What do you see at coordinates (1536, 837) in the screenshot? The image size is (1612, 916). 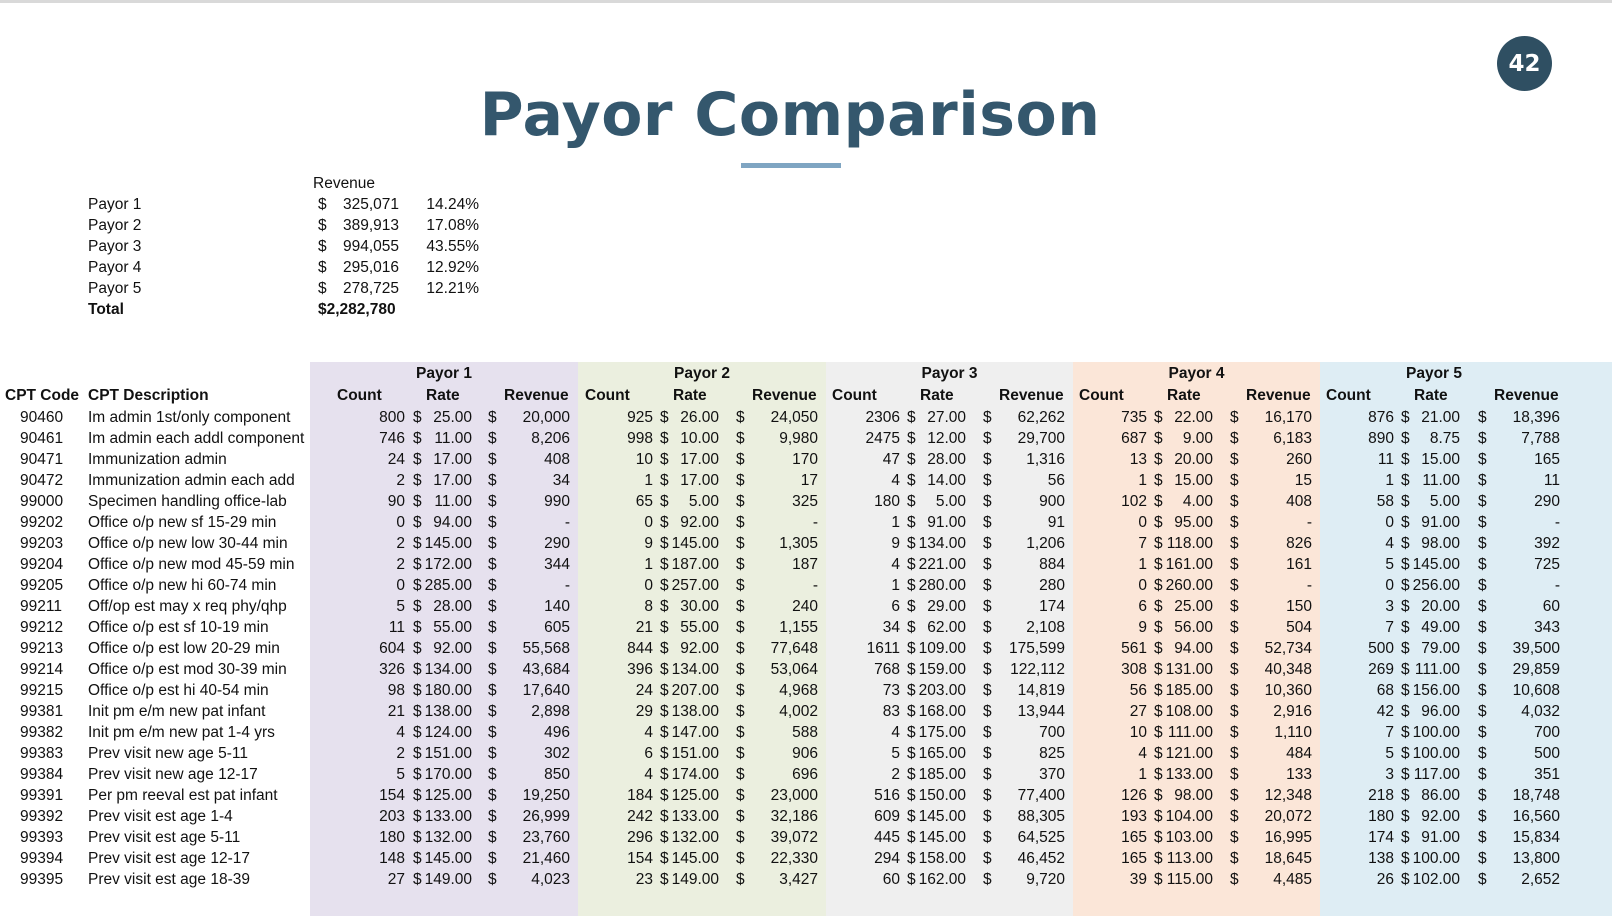 I see `revenue-cell: 15,834` at bounding box center [1536, 837].